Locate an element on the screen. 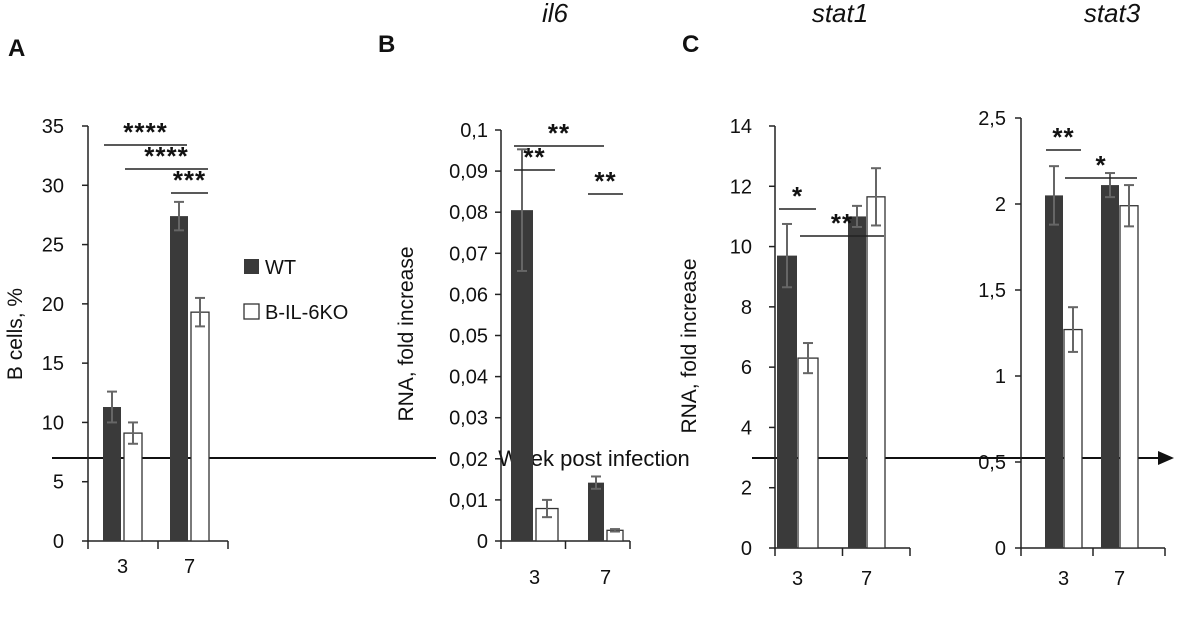 Image resolution: width=1182 pixels, height=641 pixels. panel-d-chart: 00,511,522,53 7*** is located at coordinates (1072, 349).